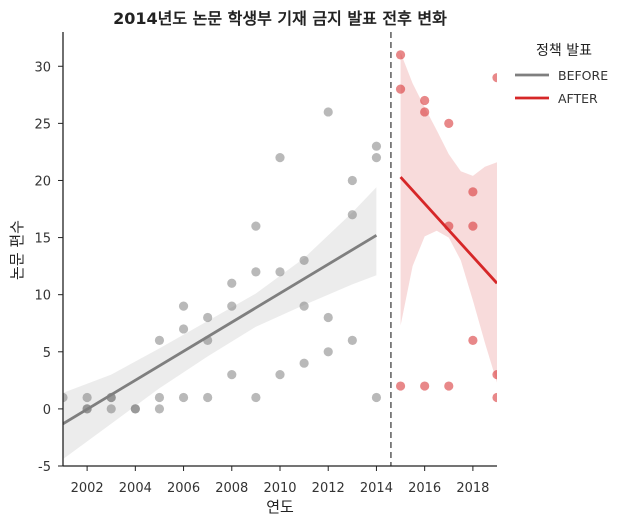  Describe the element at coordinates (280, 18) in the screenshot. I see `chart-title: 2014년도 논문 학생부 기재 금지 발표 전후 변화` at that location.